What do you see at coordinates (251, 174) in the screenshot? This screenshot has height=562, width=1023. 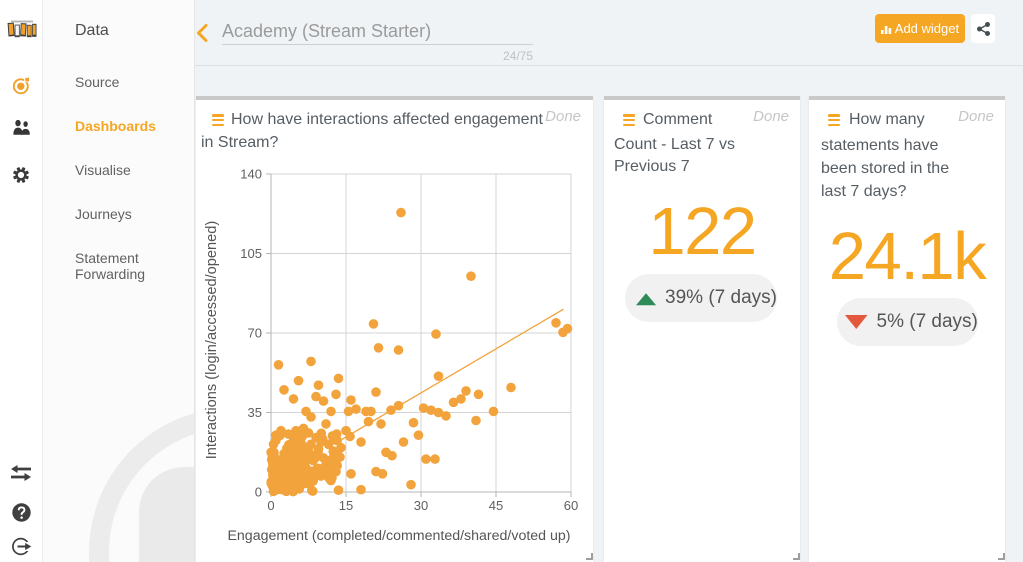 I see `svg-text: 140` at bounding box center [251, 174].